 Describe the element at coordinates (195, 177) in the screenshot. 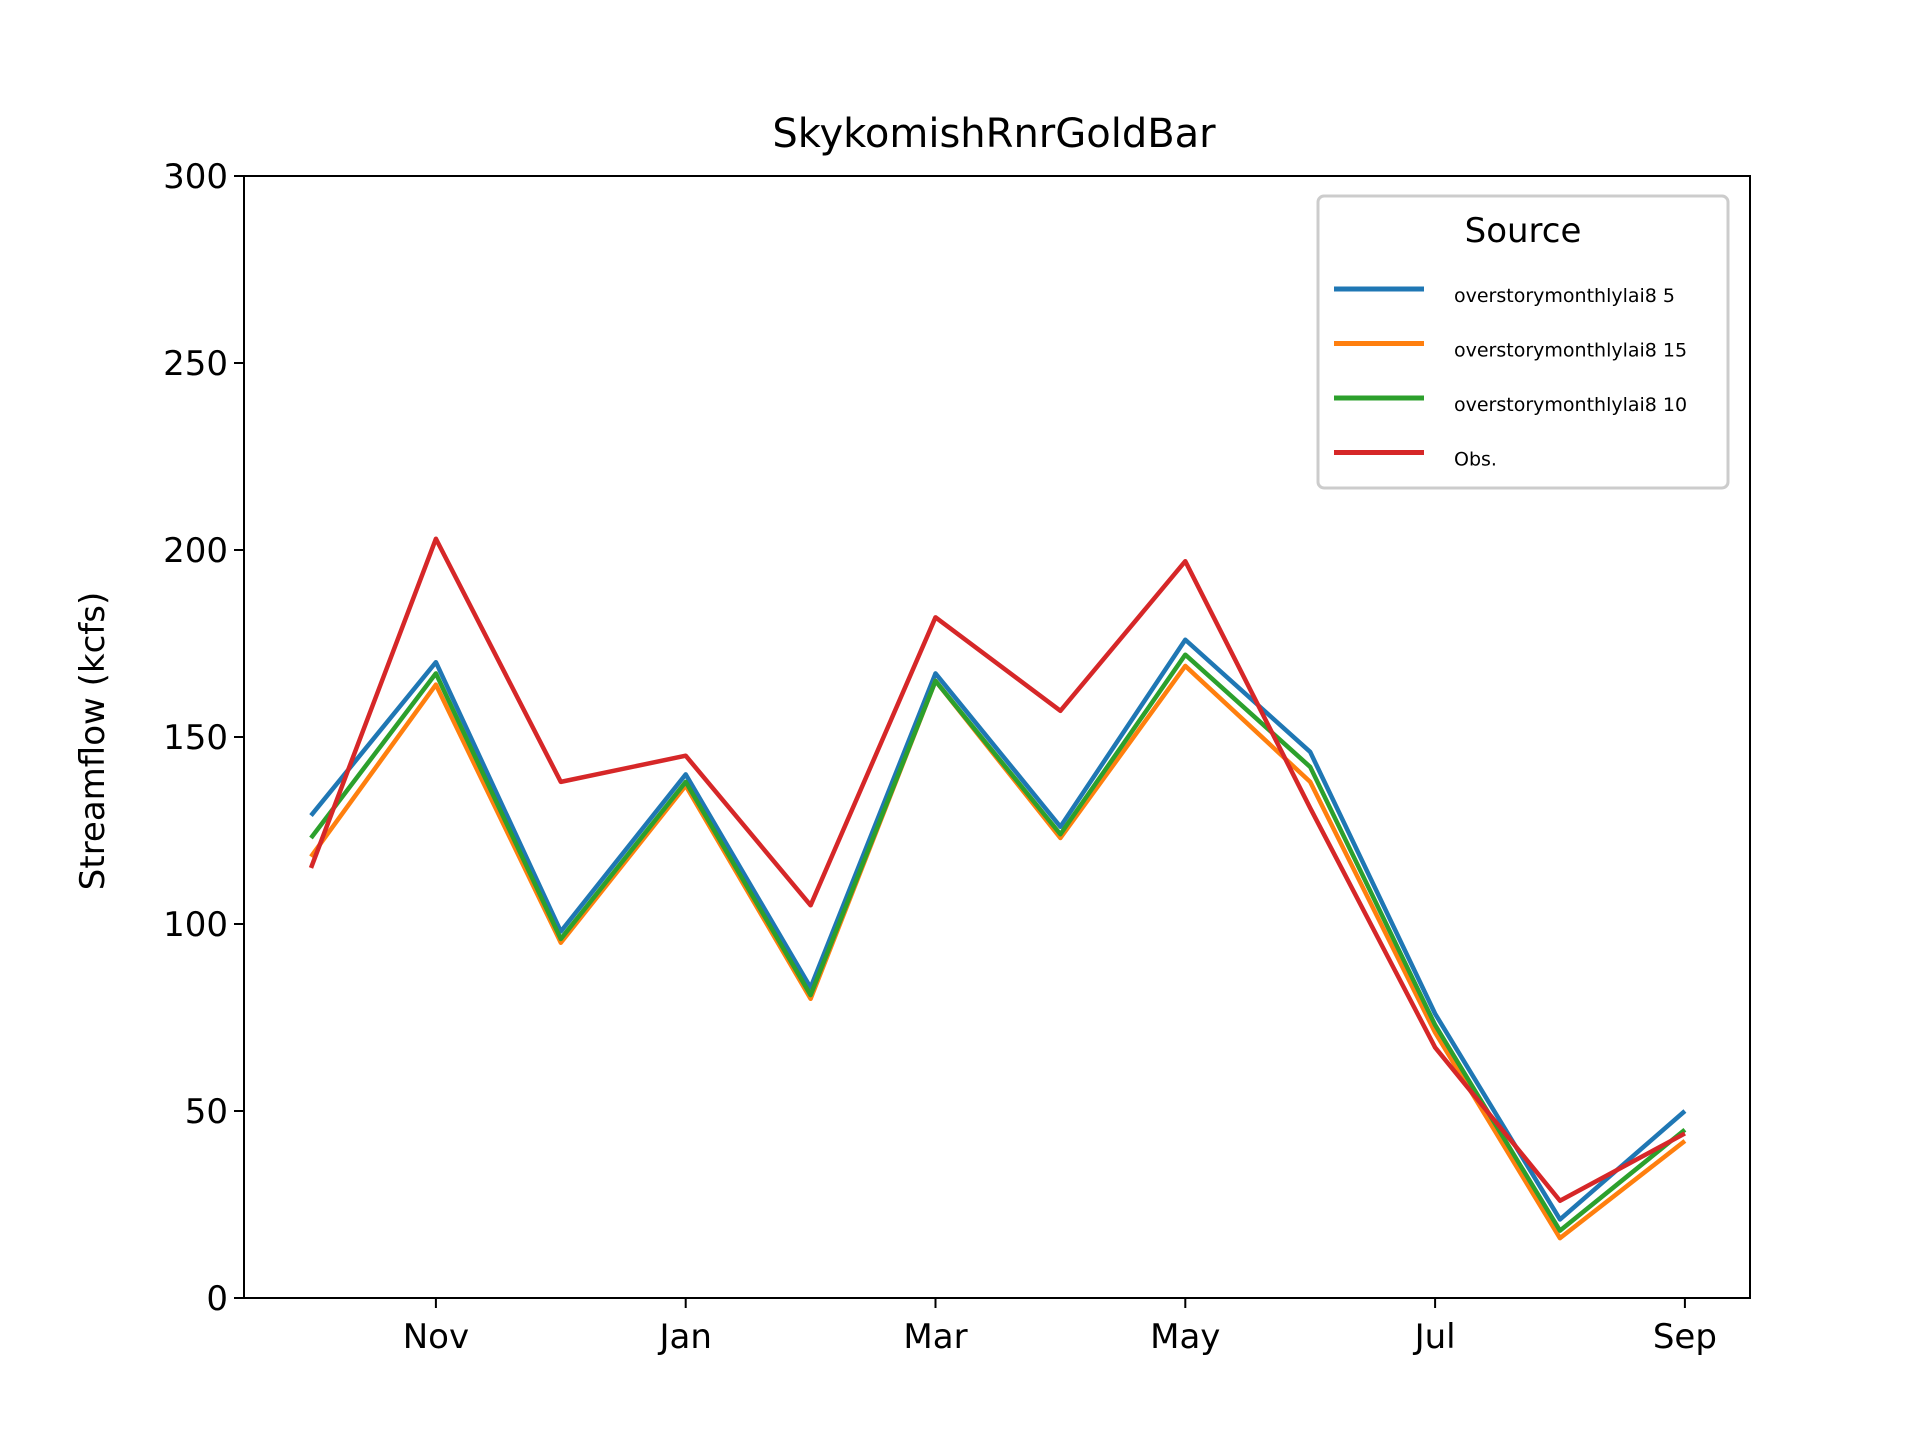

I see `y-tick-label: 300` at that location.